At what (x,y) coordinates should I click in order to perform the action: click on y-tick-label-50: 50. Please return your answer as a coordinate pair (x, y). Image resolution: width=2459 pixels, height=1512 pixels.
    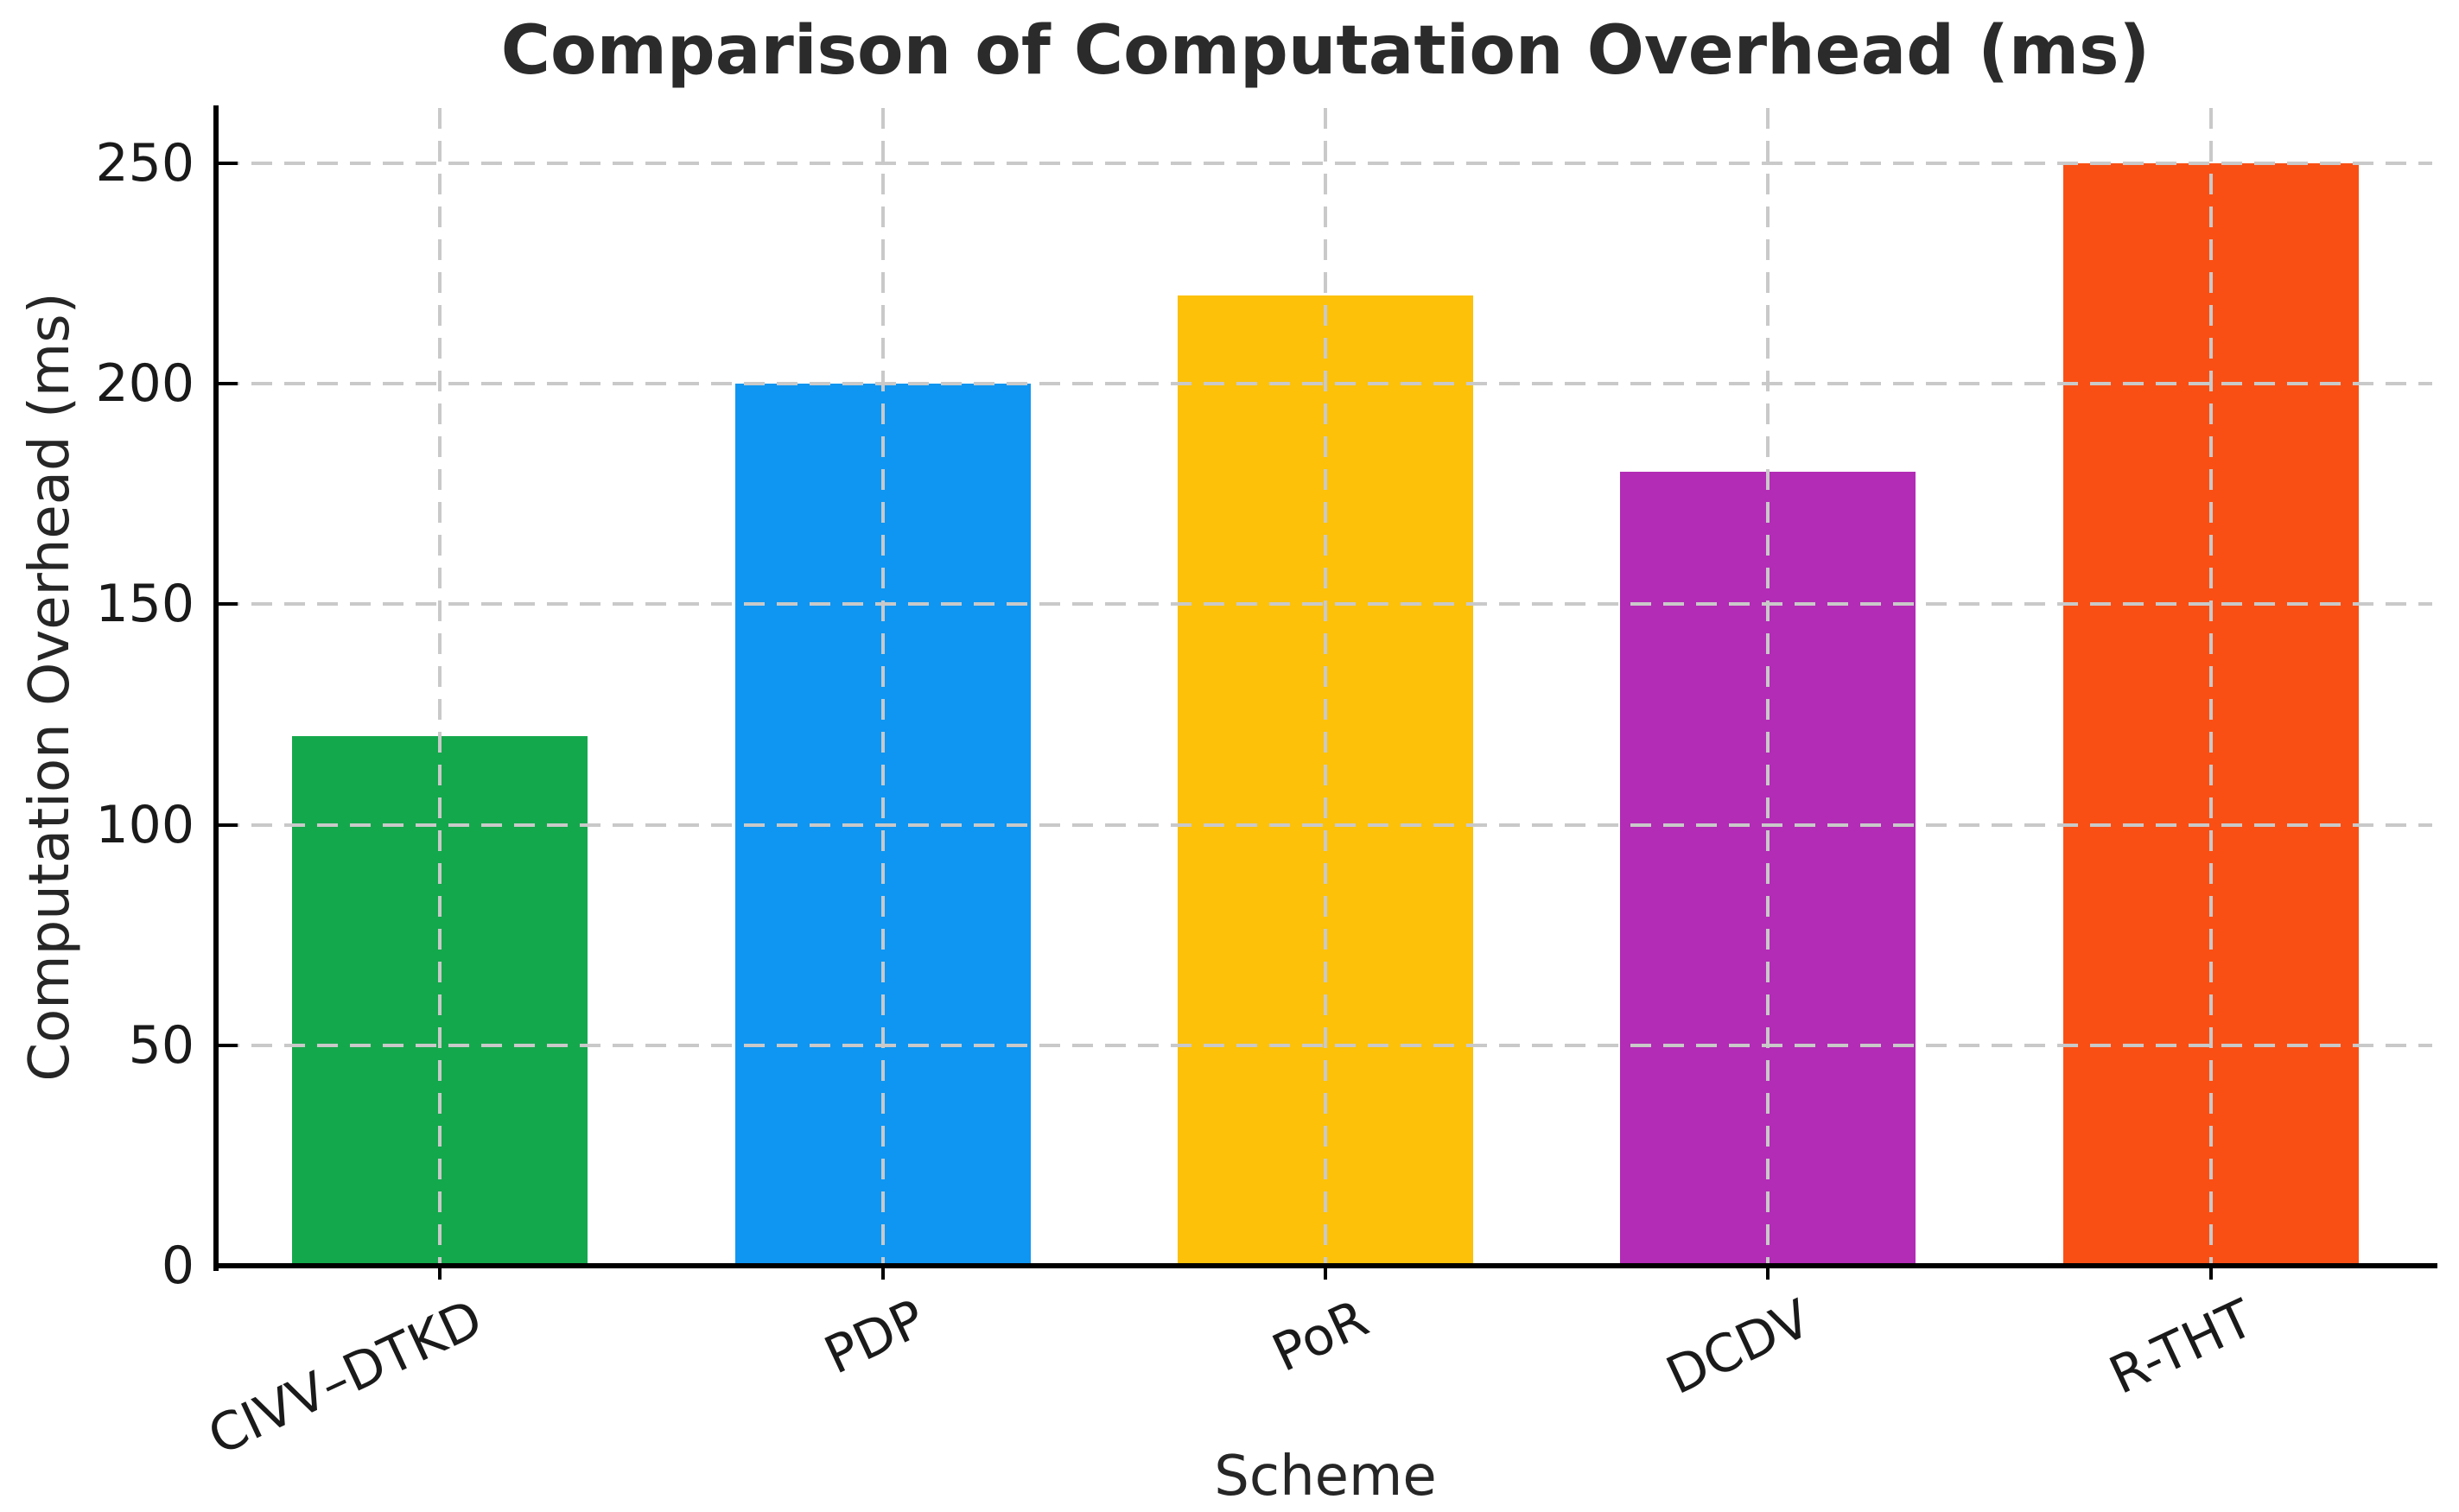
    Looking at the image, I should click on (161, 1045).